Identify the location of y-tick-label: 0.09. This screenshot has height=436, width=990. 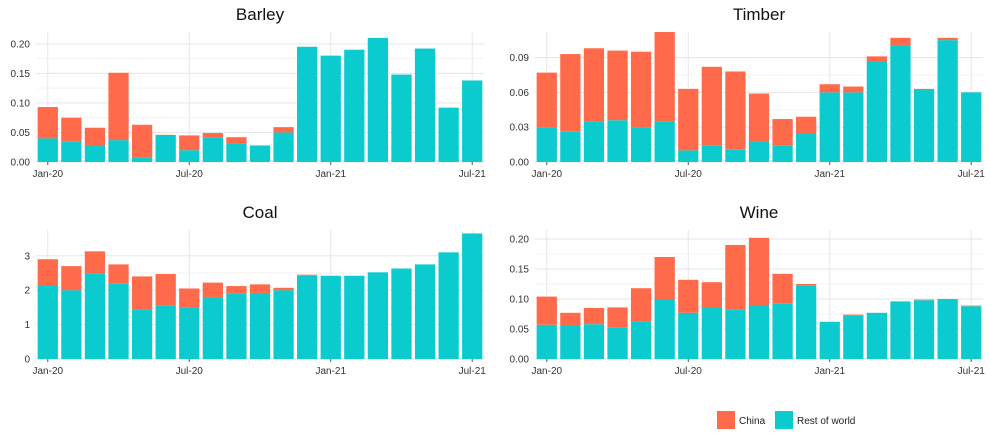
(520, 58).